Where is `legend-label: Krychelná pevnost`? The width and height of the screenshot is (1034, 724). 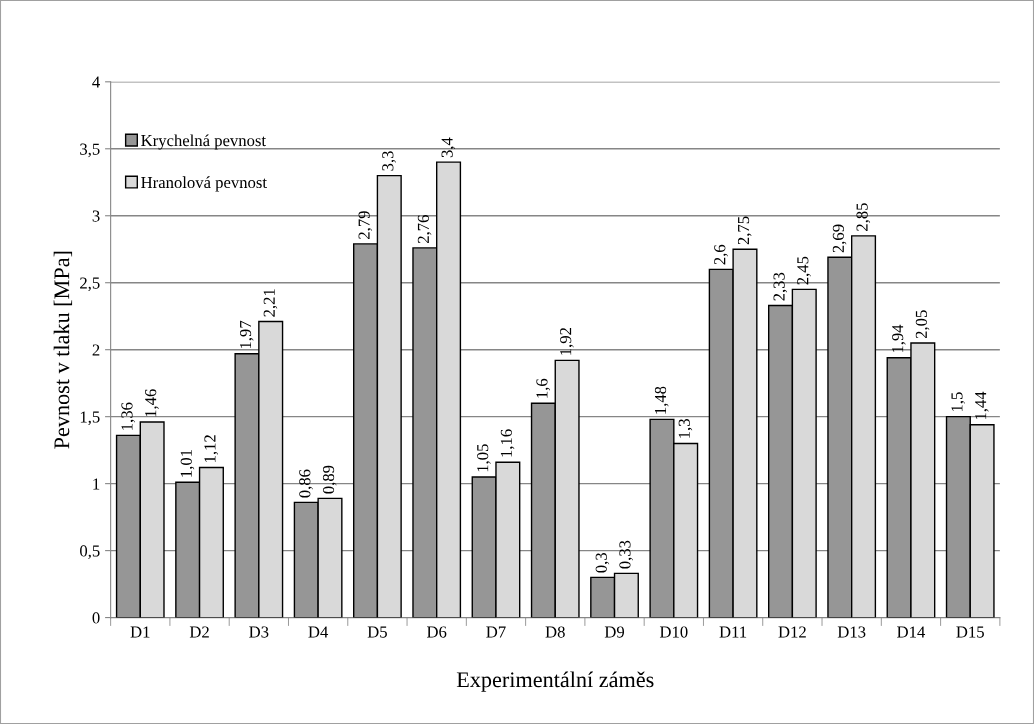 legend-label: Krychelná pevnost is located at coordinates (203, 142).